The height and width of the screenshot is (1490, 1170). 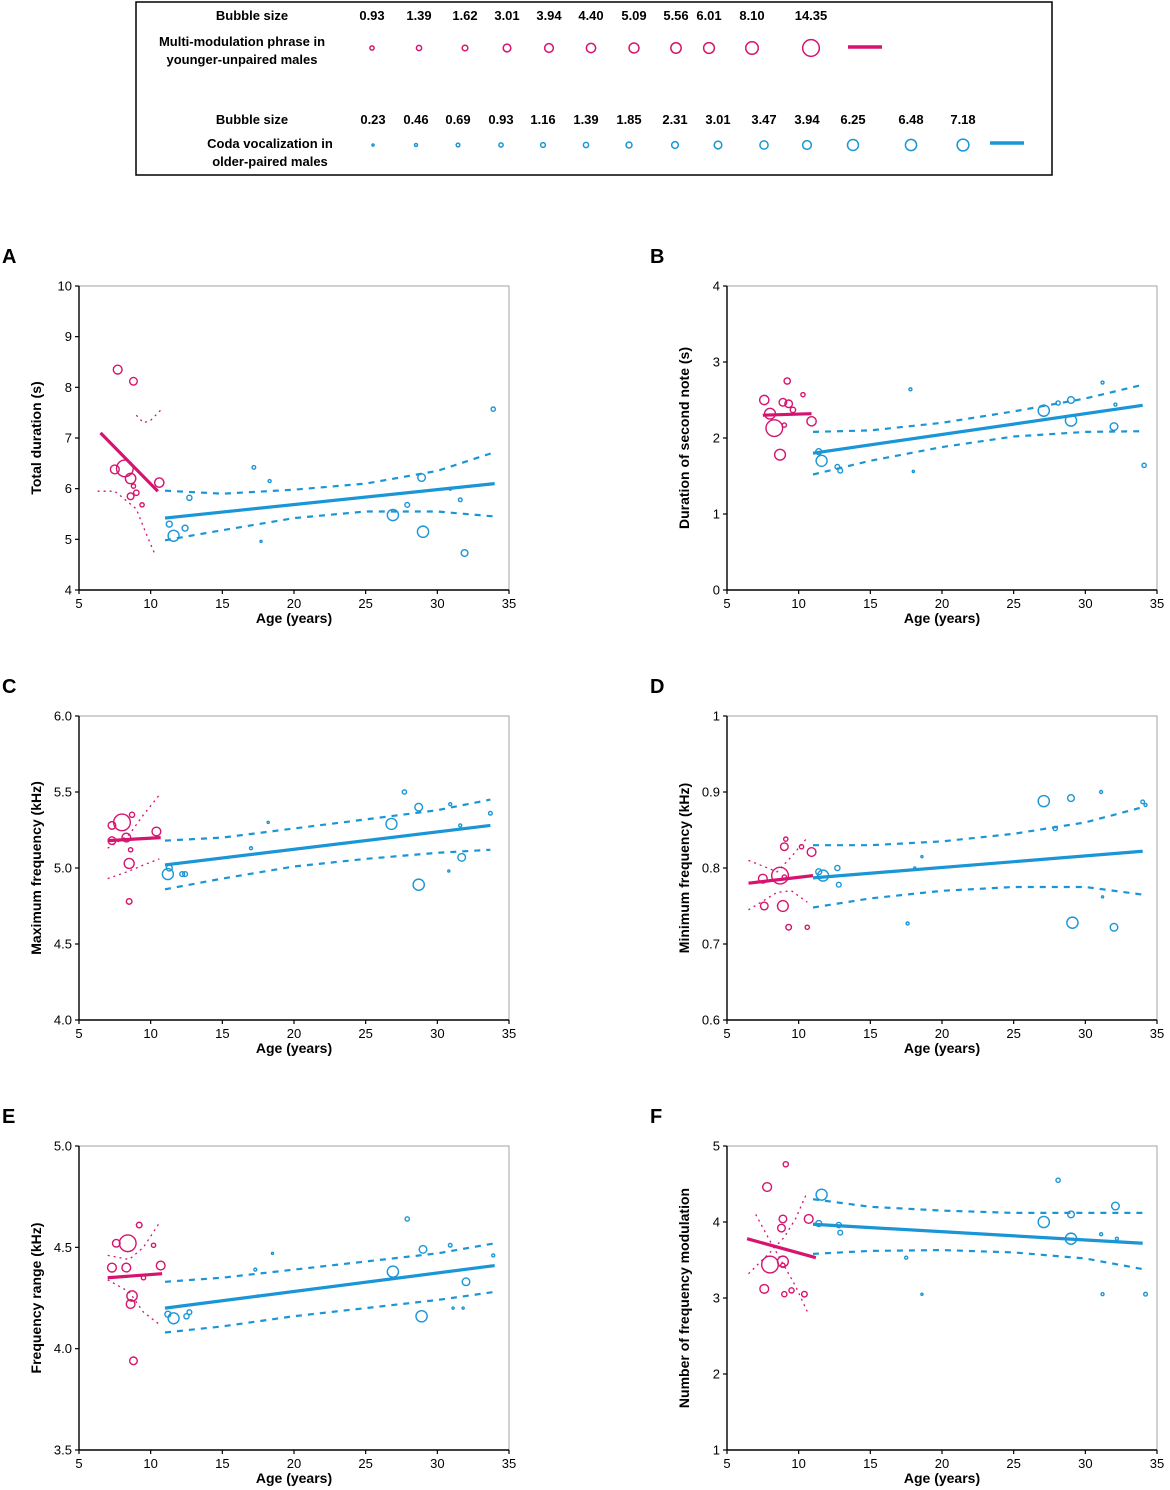 What do you see at coordinates (716, 286) in the screenshot?
I see `y-tick-label: 4` at bounding box center [716, 286].